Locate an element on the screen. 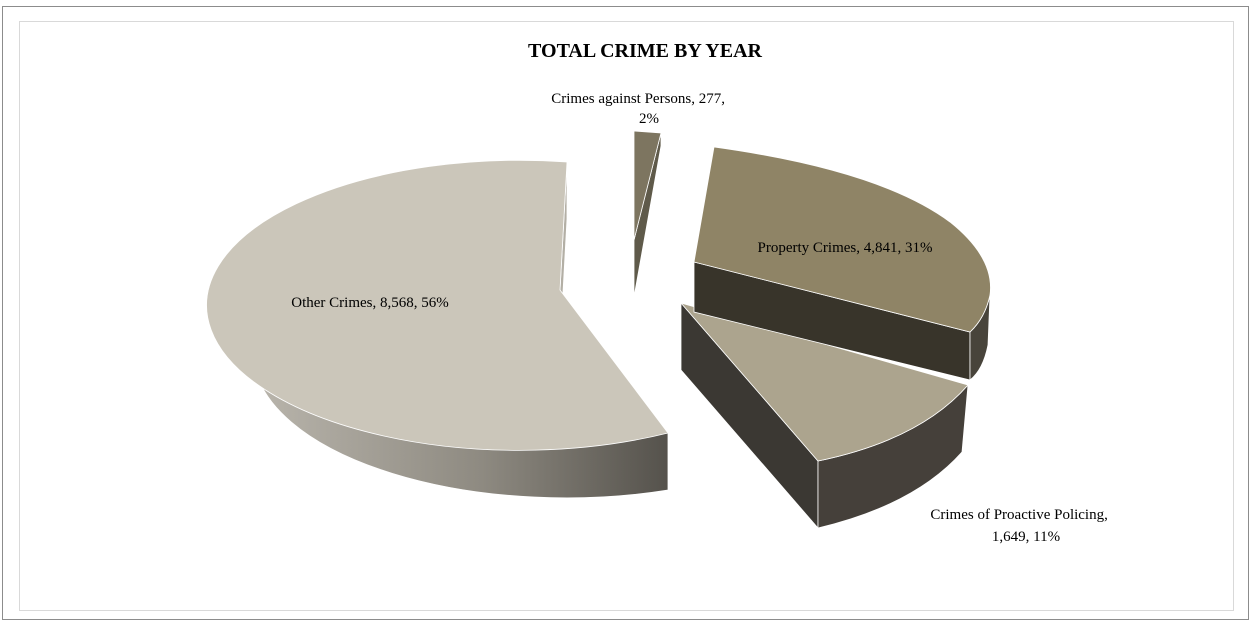 Image resolution: width=1253 pixels, height=622 pixels. label-other-name: Other Crimes is located at coordinates (331, 303).